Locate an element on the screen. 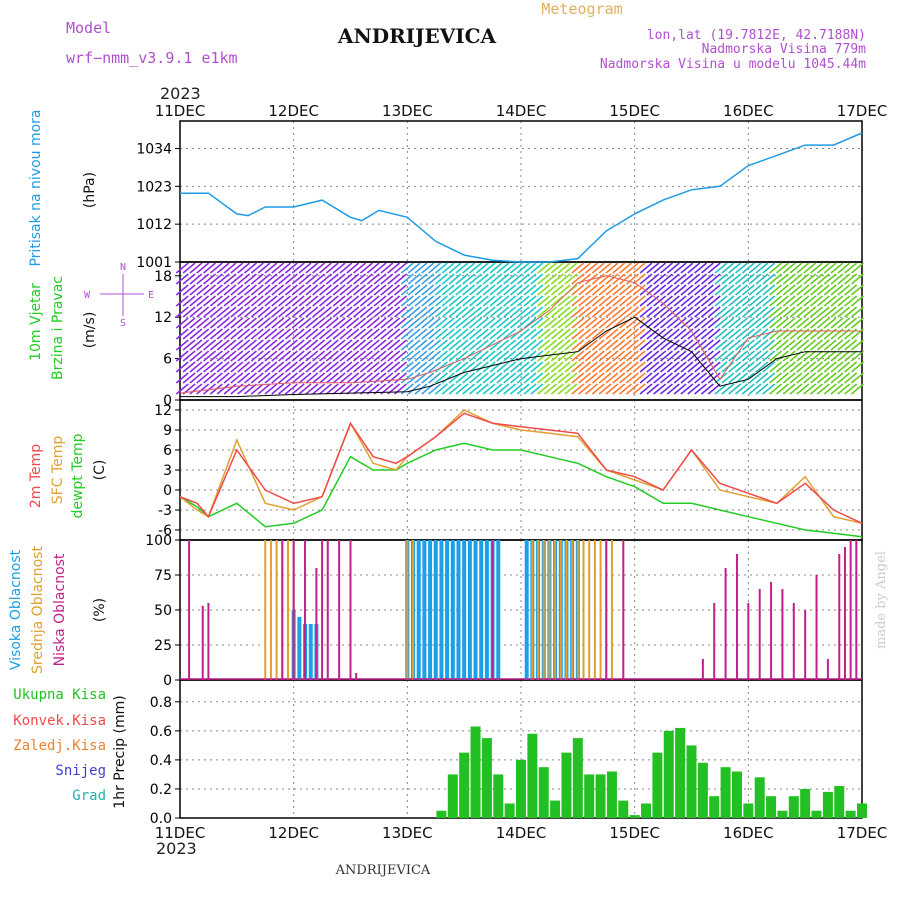 The image size is (900, 900). wind-ylabel-1: 10m Vjetar is located at coordinates (36, 322).